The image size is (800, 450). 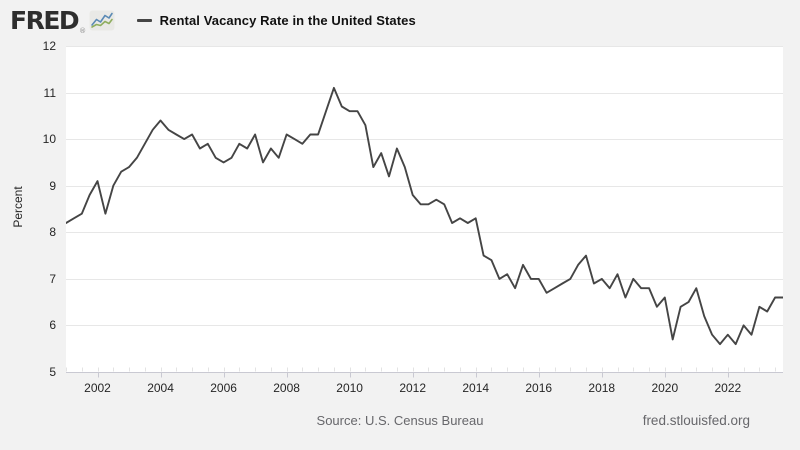 What do you see at coordinates (286, 388) in the screenshot?
I see `x-axis-tick-label: 2008` at bounding box center [286, 388].